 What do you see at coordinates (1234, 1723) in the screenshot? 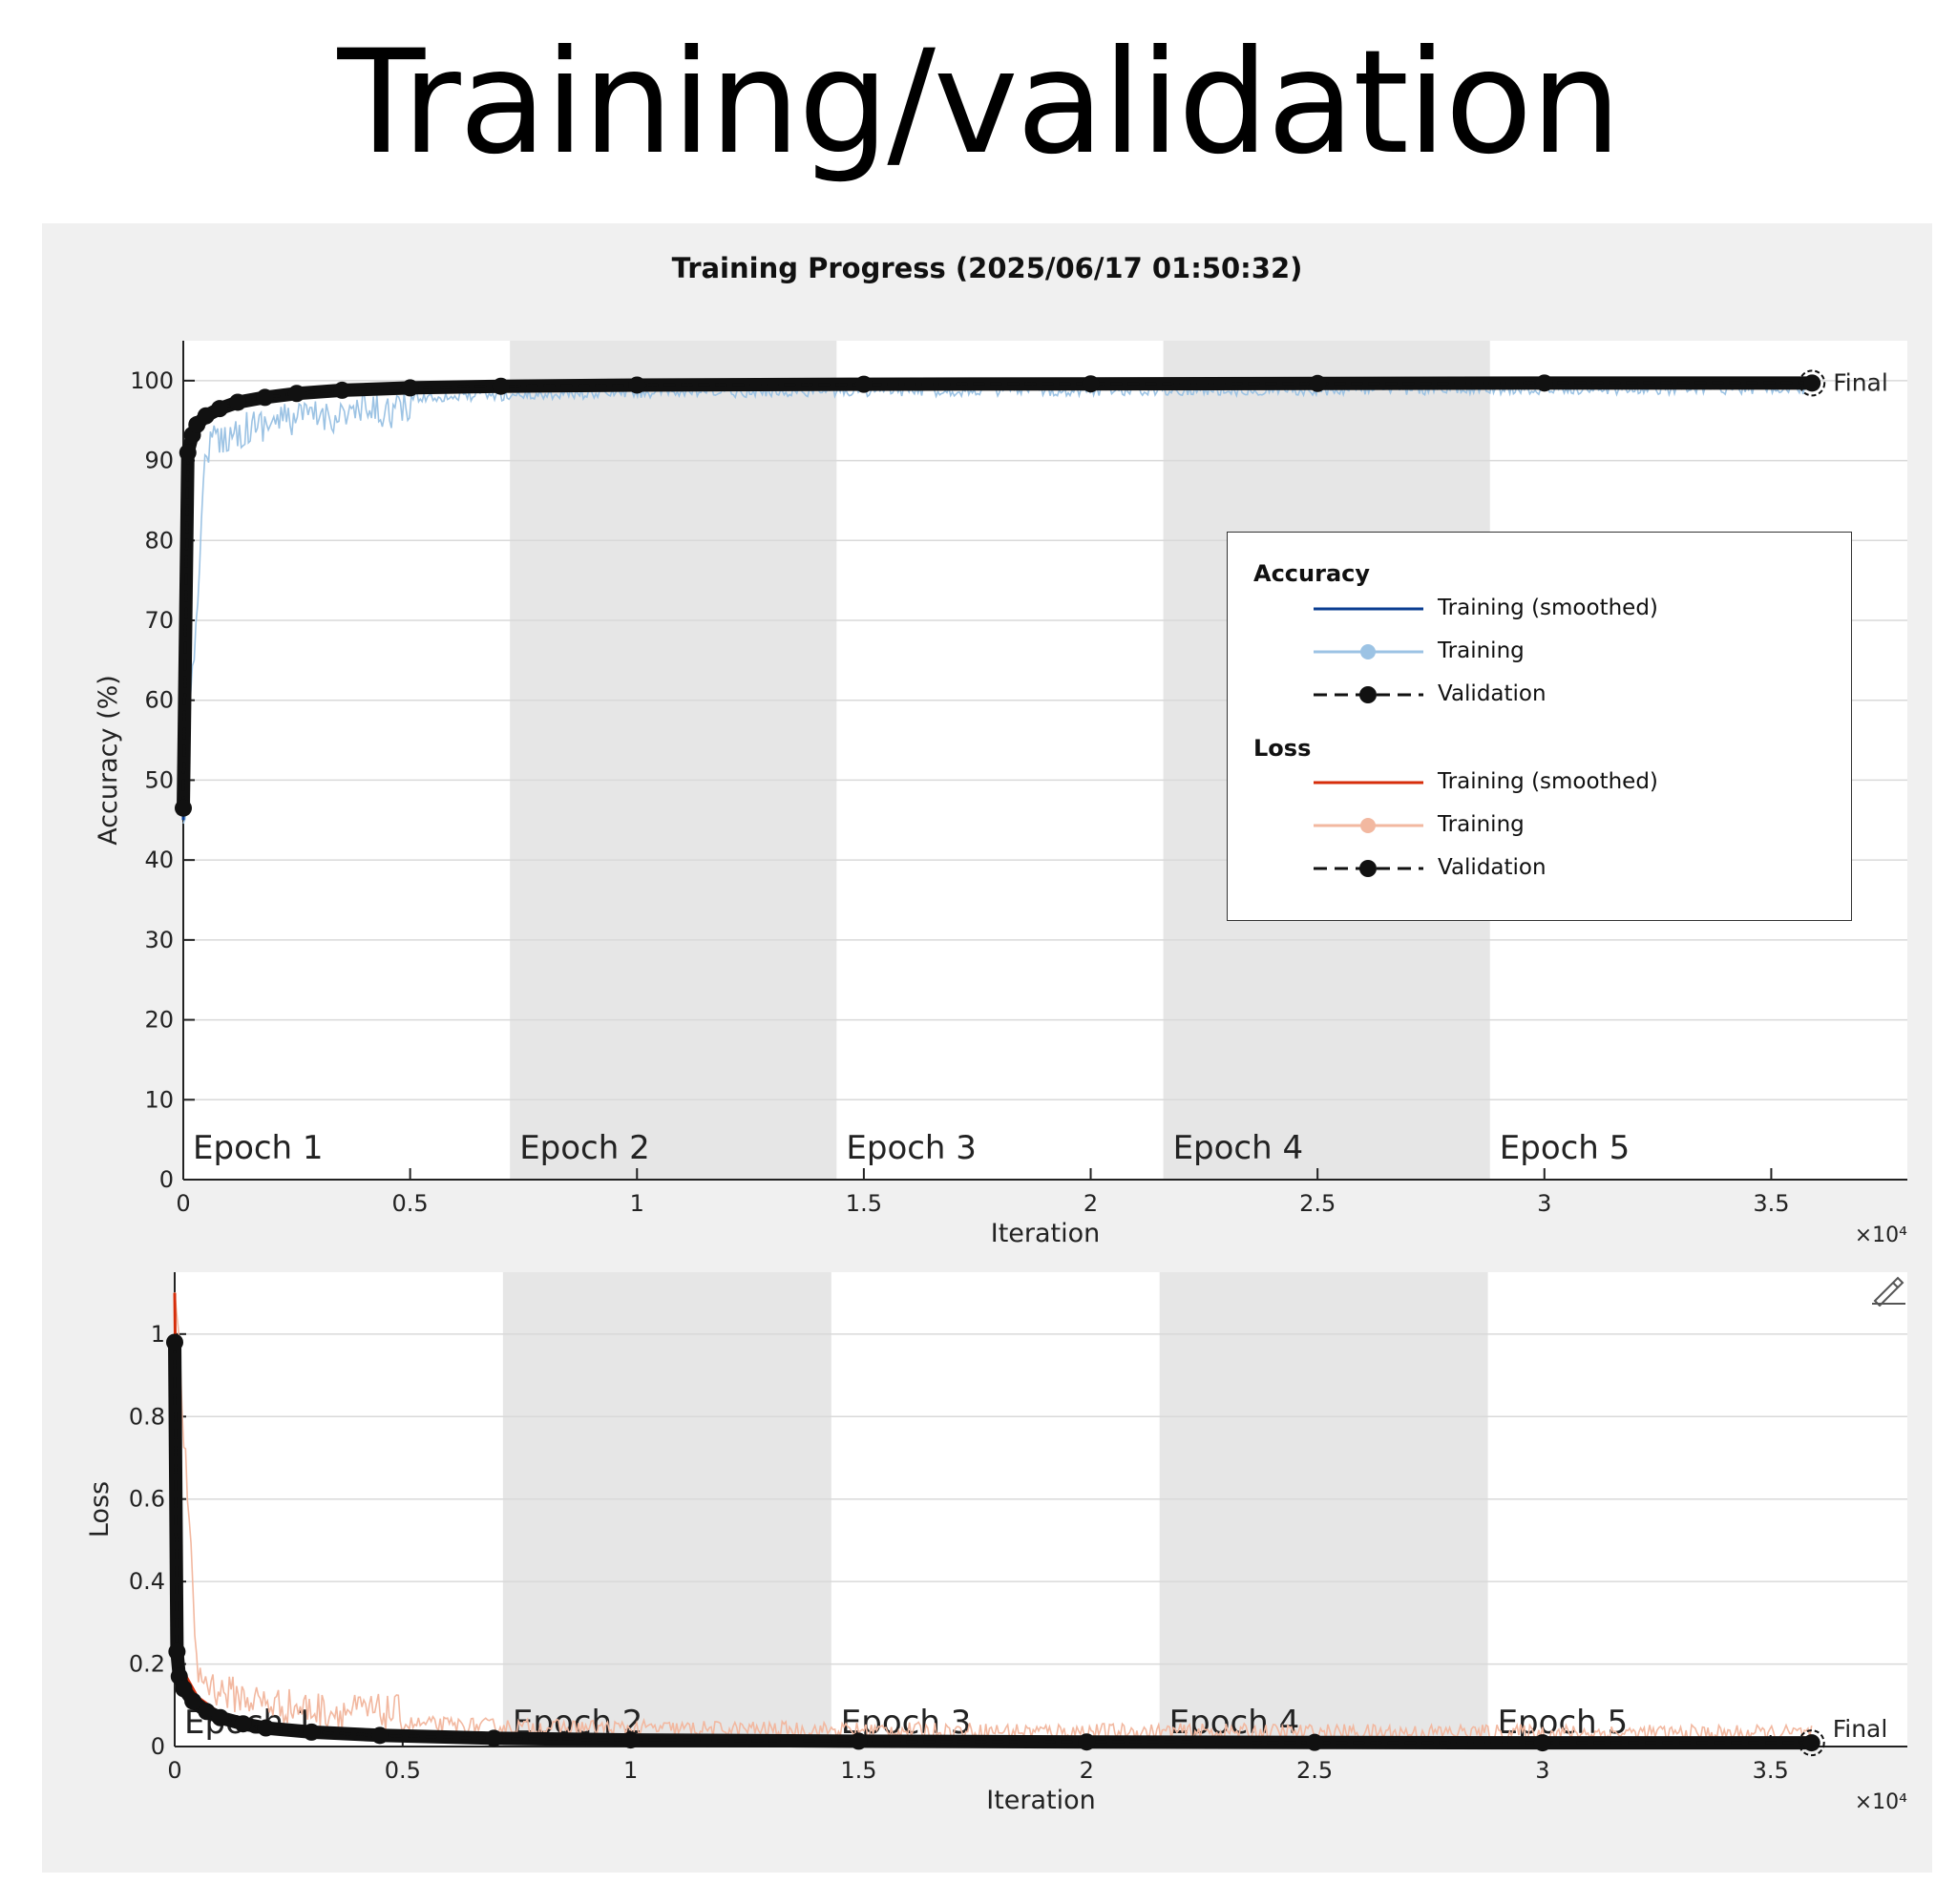
I see `loss-epoch-label-4: Epoch 4` at bounding box center [1234, 1723].